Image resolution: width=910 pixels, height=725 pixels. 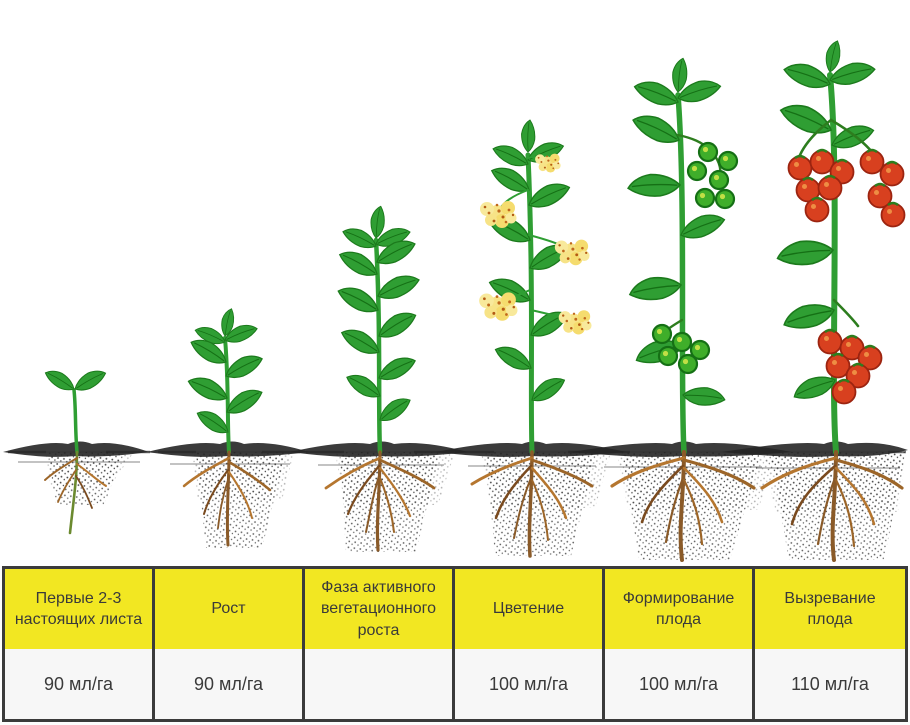 What do you see at coordinates (531, 338) in the screenshot?
I see `plant-stage-flowering` at bounding box center [531, 338].